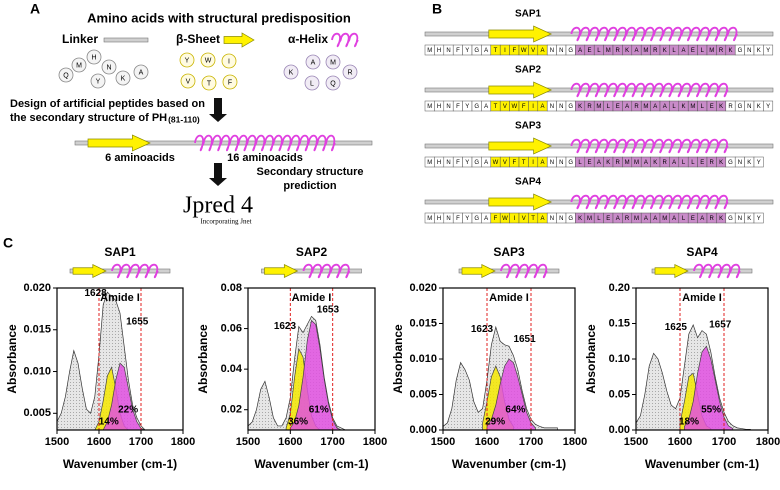 This screenshot has width=780, height=490. I want to click on peptide-name: SAP4, so click(528, 182).